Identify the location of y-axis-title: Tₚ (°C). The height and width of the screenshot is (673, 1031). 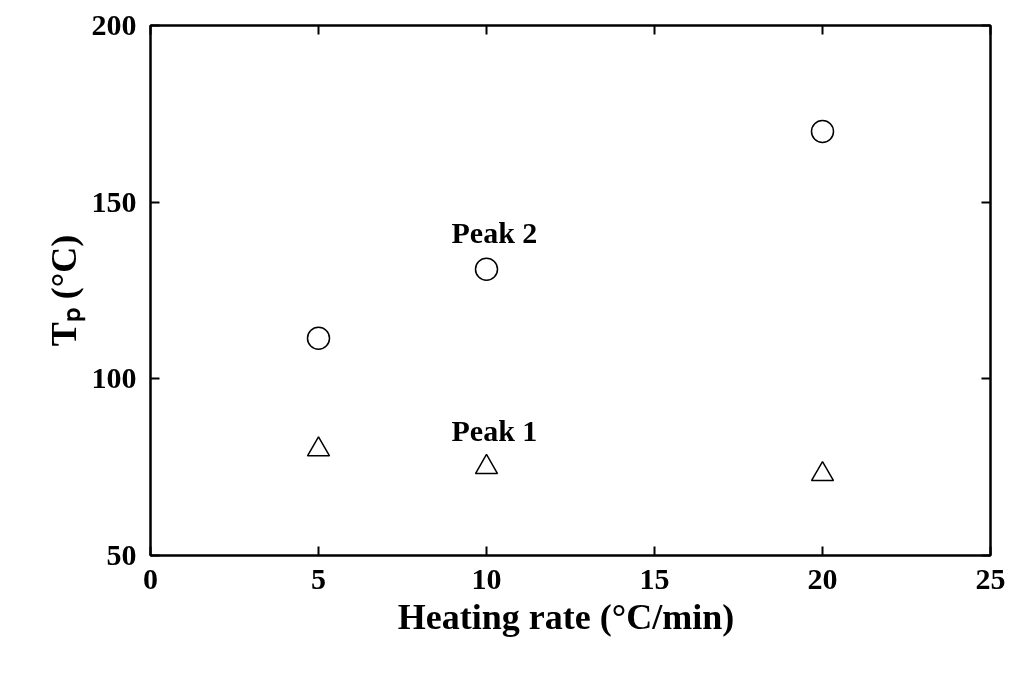
(64, 290).